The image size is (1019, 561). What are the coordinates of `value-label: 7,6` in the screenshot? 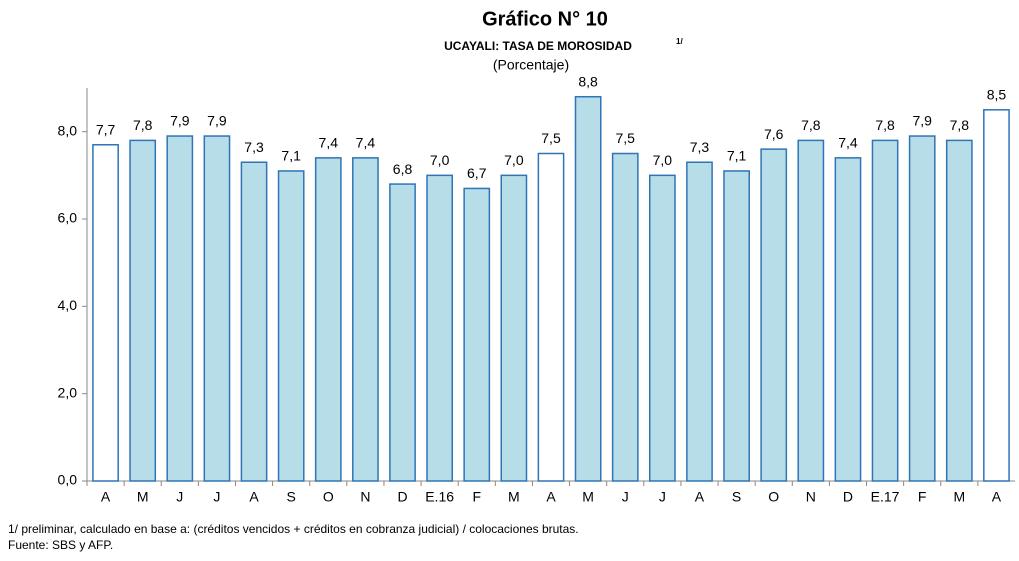 It's located at (774, 134).